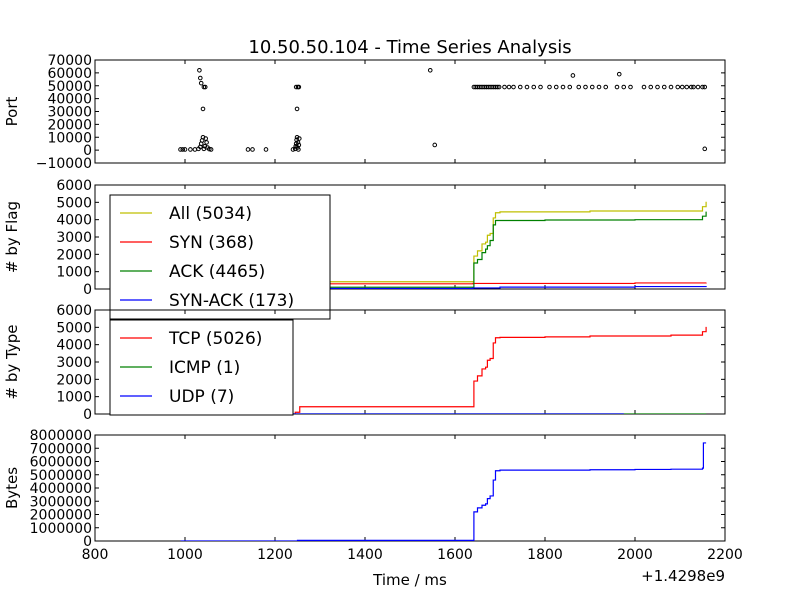 This screenshot has width=800, height=600. Describe the element at coordinates (61, 489) in the screenshot. I see `y-tick-label: 4000000` at that location.